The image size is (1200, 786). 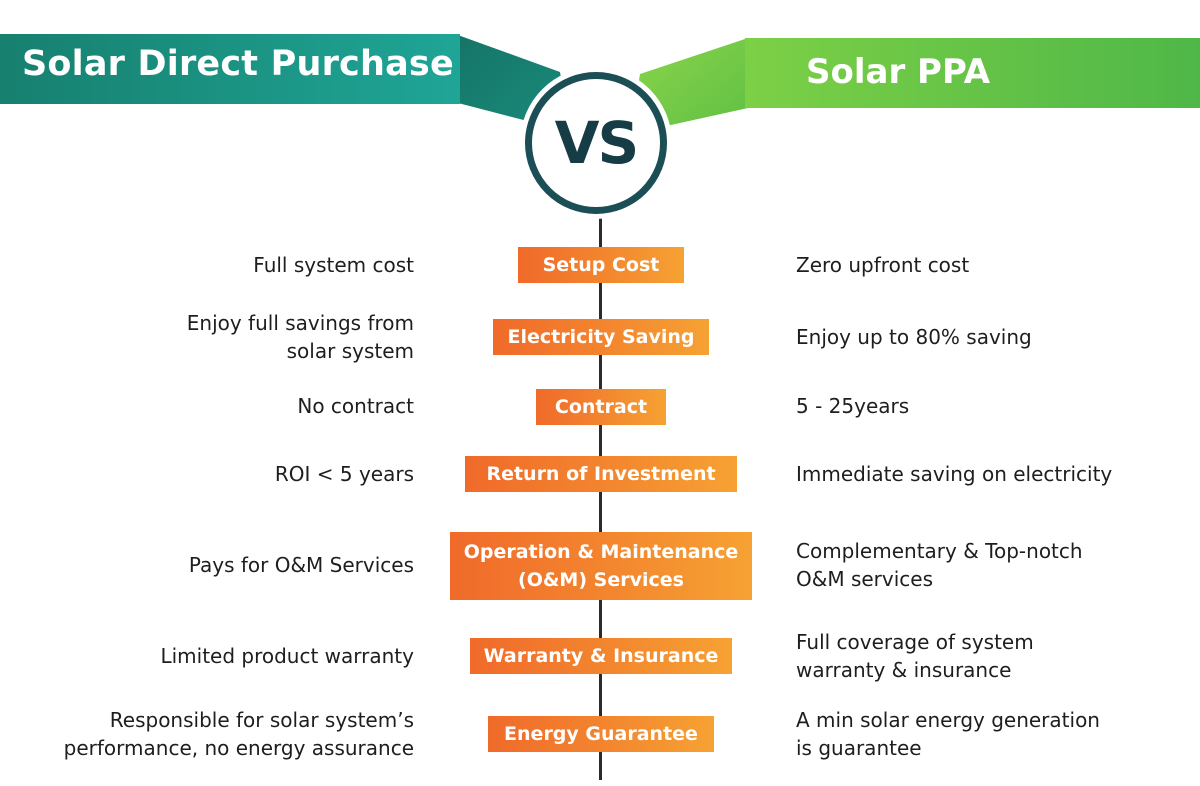 I want to click on right-value: 5 - 25years, so click(x=853, y=406).